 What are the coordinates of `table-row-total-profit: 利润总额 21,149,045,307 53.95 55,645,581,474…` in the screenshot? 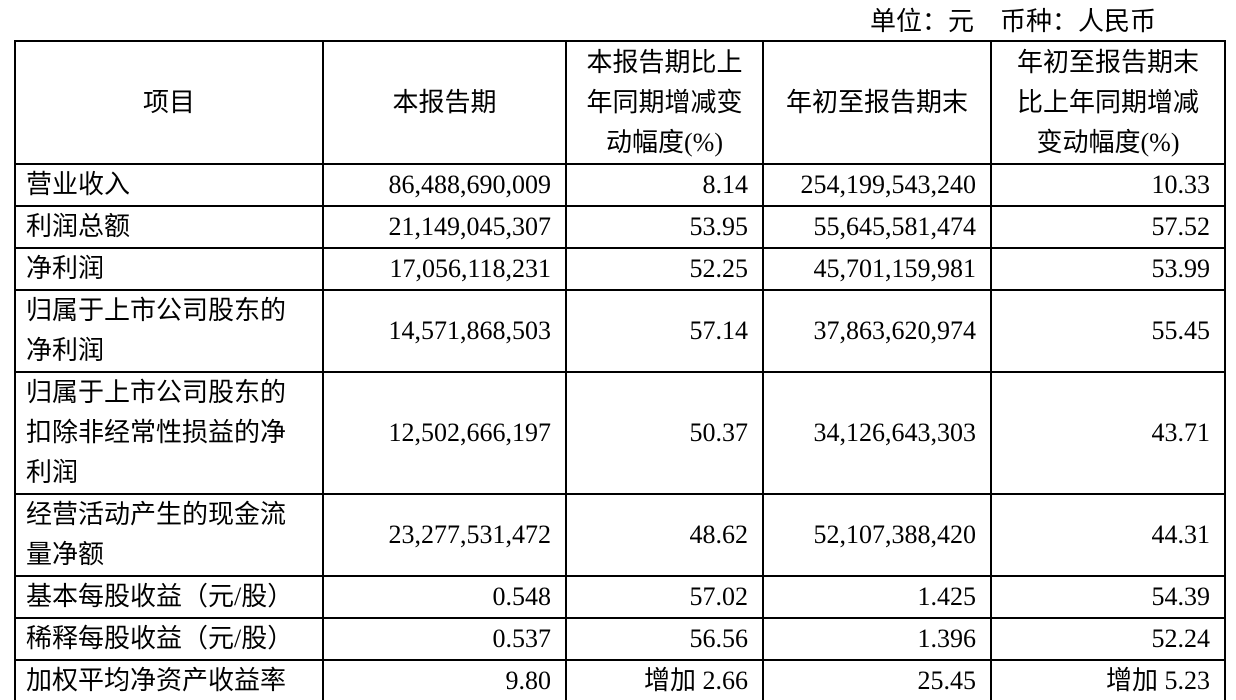 It's located at (620, 227).